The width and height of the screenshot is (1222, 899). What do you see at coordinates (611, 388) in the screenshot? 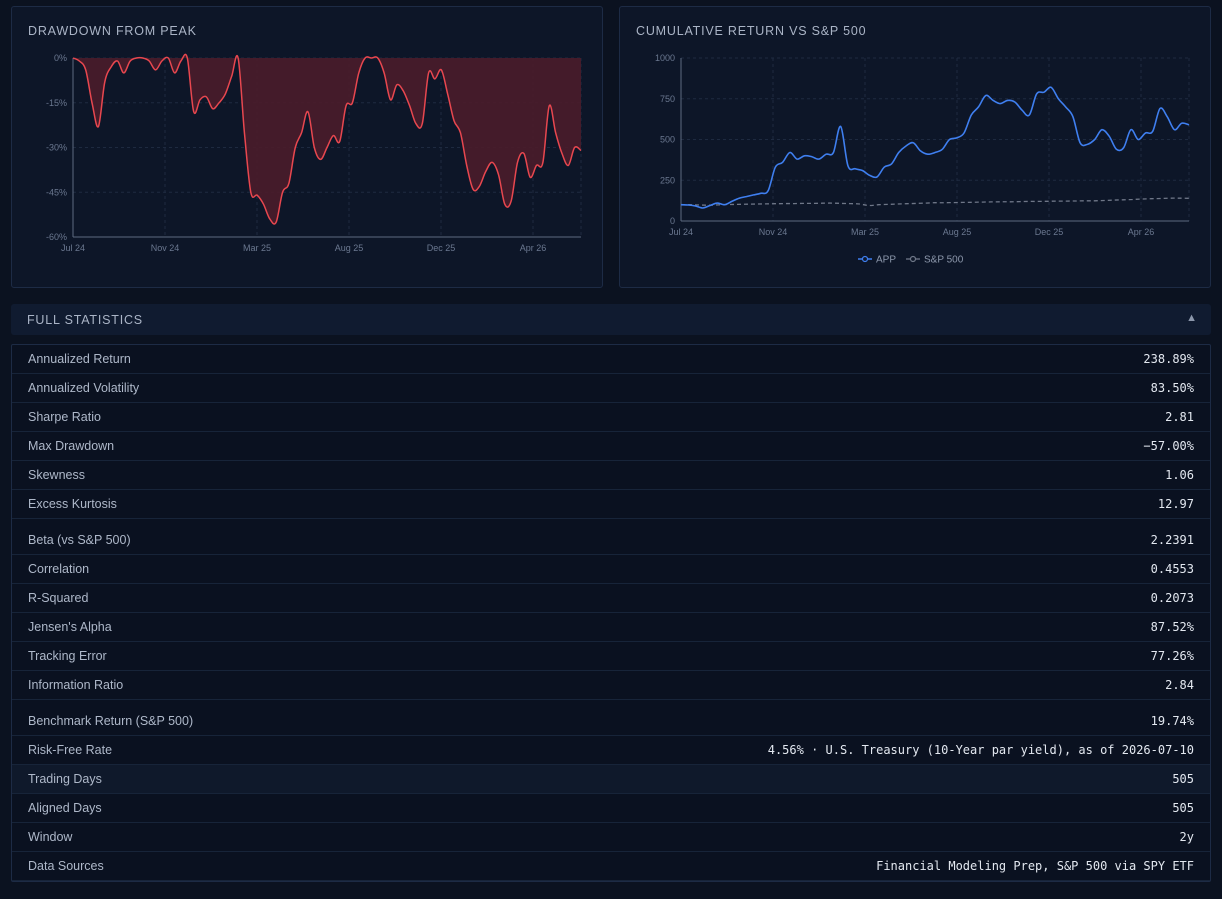
I see `stat-row: Annualized Volatility 83.50%` at bounding box center [611, 388].